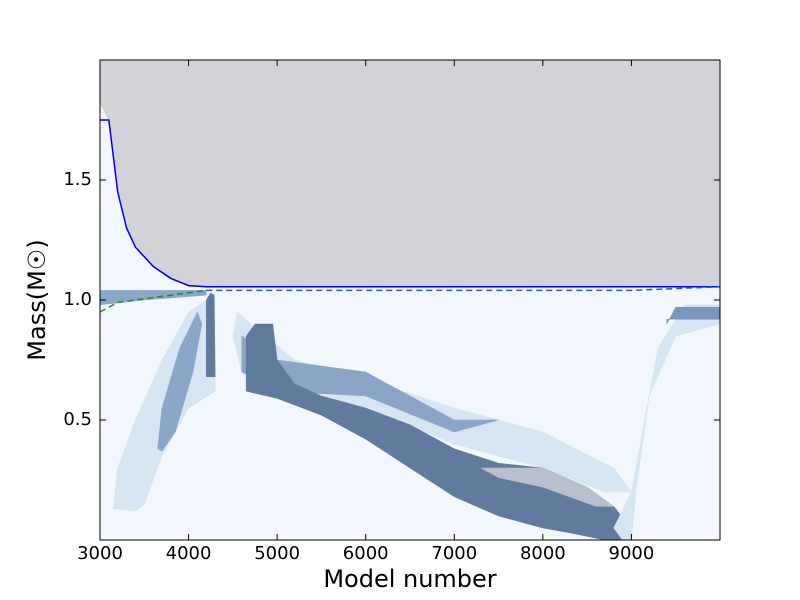 Image resolution: width=800 pixels, height=600 pixels. Describe the element at coordinates (277, 553) in the screenshot. I see `x-tick-label: 5000` at that location.